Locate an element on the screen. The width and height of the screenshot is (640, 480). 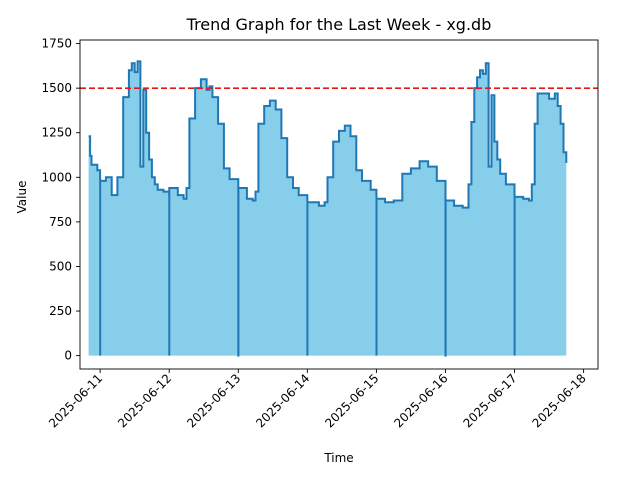
y-tick-label-5: 1250 is located at coordinates (56, 133).